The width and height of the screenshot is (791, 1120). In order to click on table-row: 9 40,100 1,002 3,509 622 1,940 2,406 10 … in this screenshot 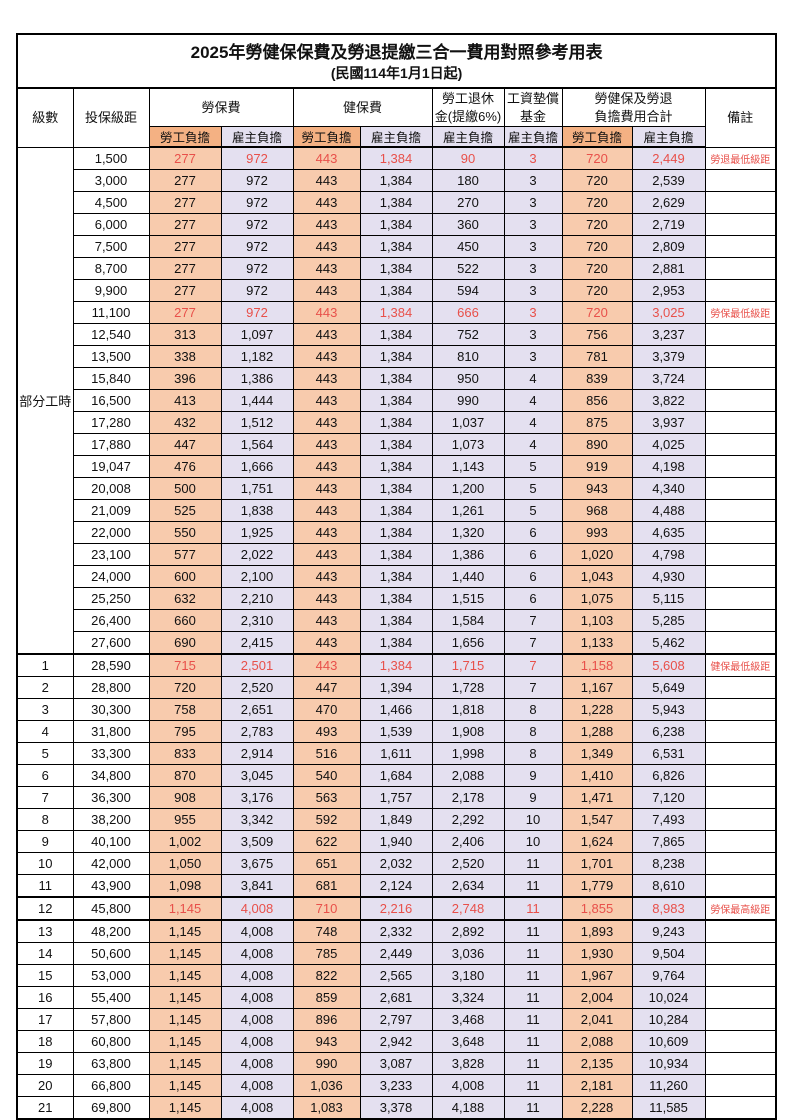, I will do `click(396, 841)`.